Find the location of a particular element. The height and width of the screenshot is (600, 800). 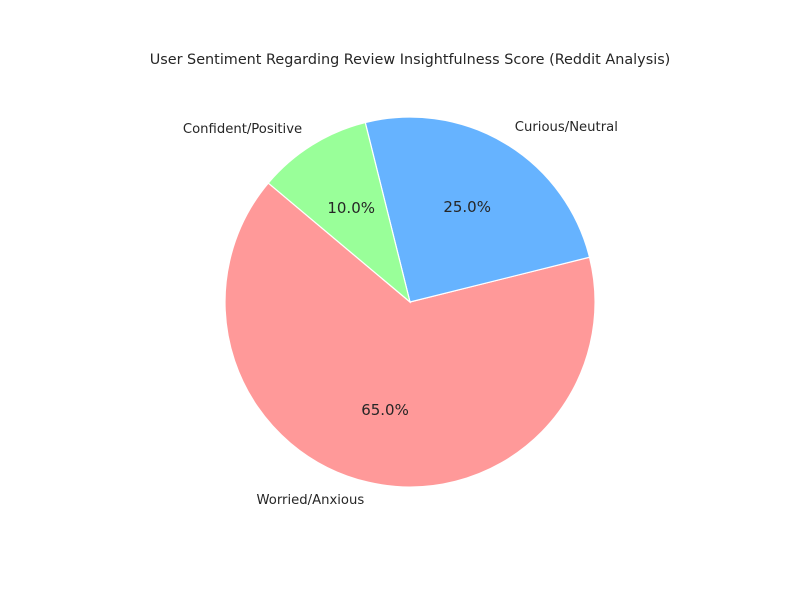

pie-slice-confident-positive is located at coordinates (339, 212).